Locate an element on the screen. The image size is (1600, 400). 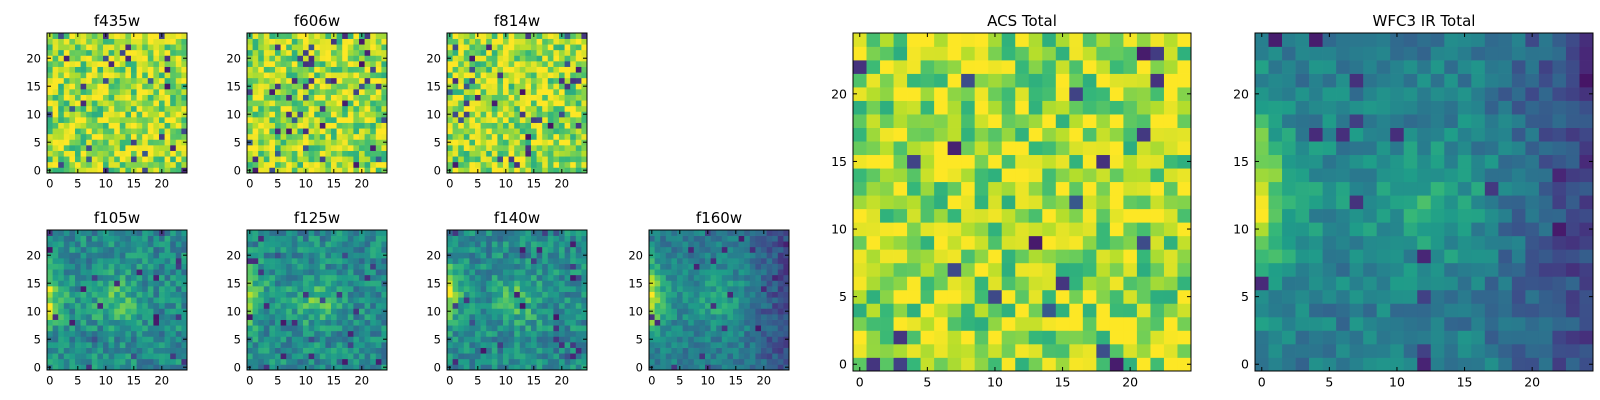
y-tick-label: 10 is located at coordinates (433, 114).